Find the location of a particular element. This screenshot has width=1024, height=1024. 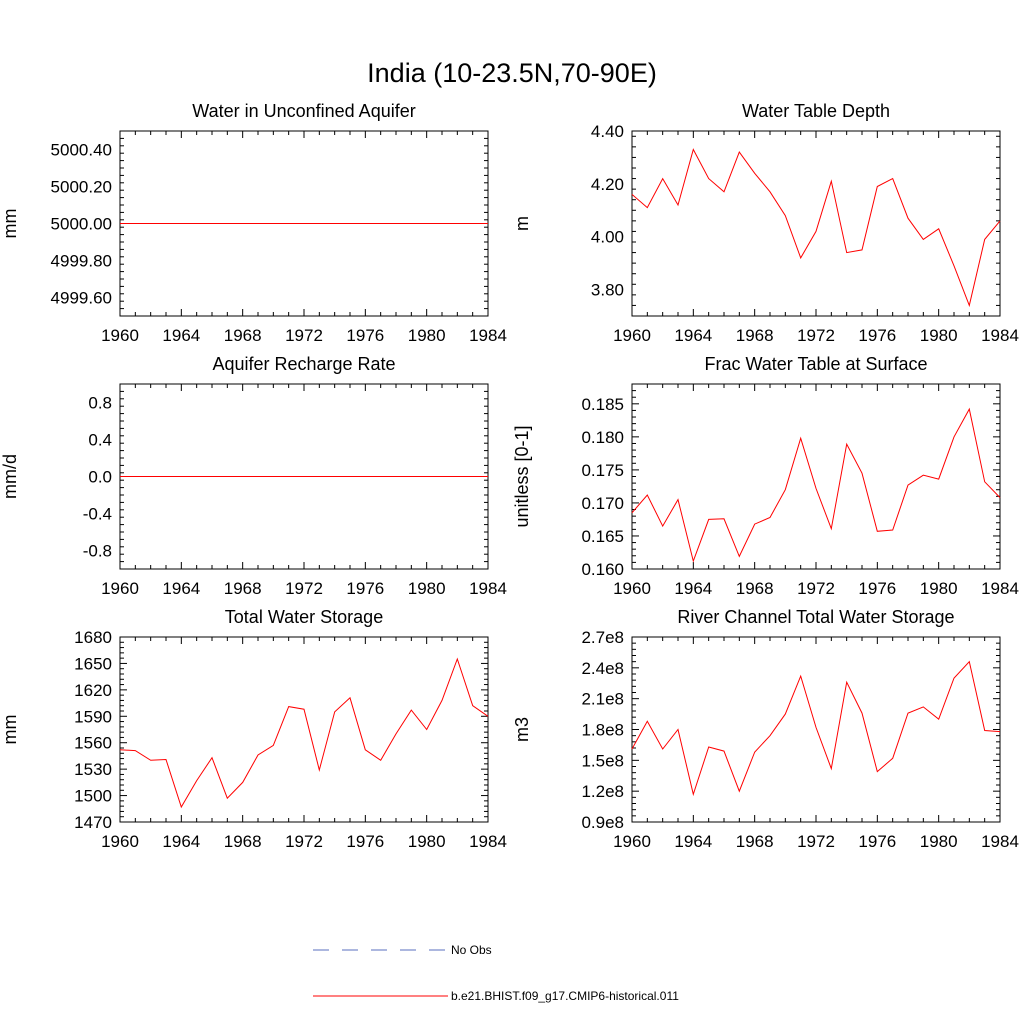

panel-1-frame is located at coordinates (816, 223).